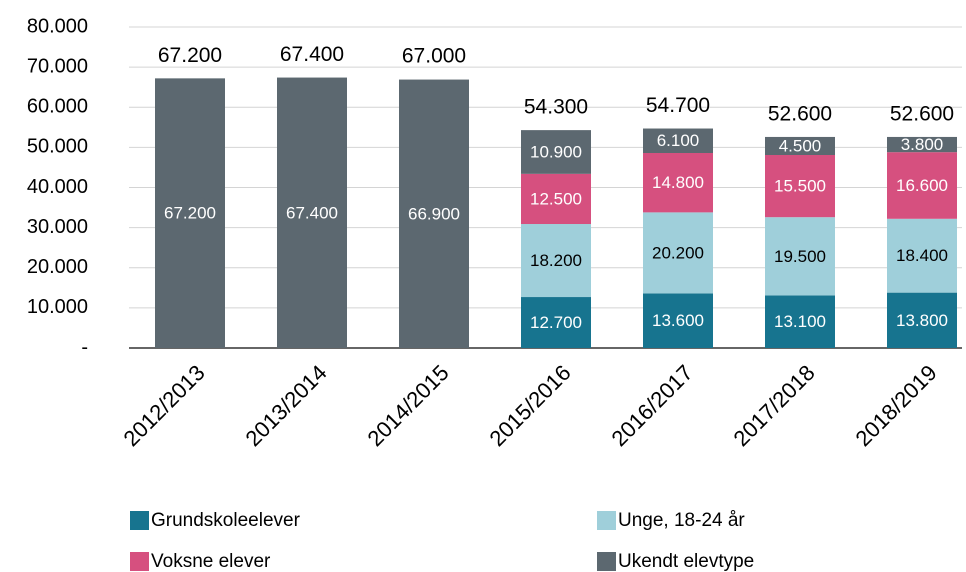  What do you see at coordinates (57, 107) in the screenshot?
I see `y-tick-label: 60.000` at bounding box center [57, 107].